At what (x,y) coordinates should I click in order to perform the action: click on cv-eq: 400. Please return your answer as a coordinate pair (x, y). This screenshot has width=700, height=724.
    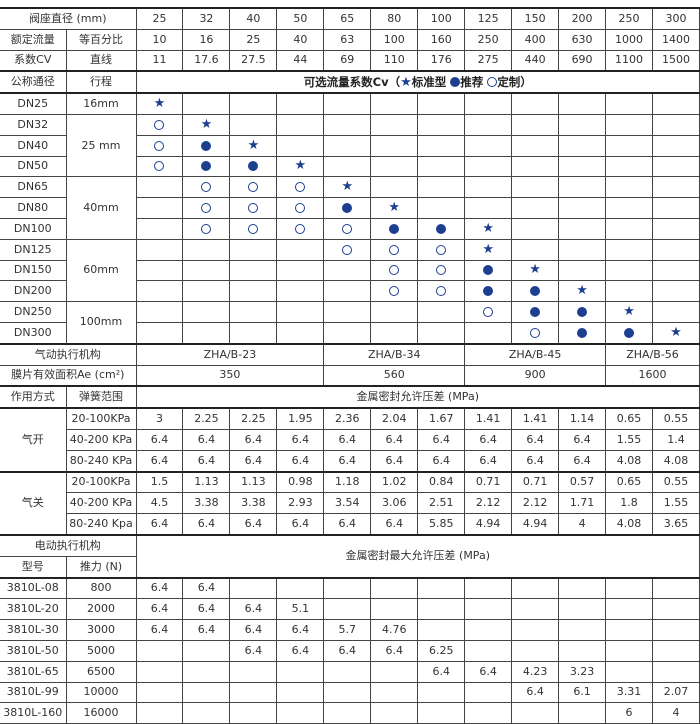
    Looking at the image, I should click on (535, 39).